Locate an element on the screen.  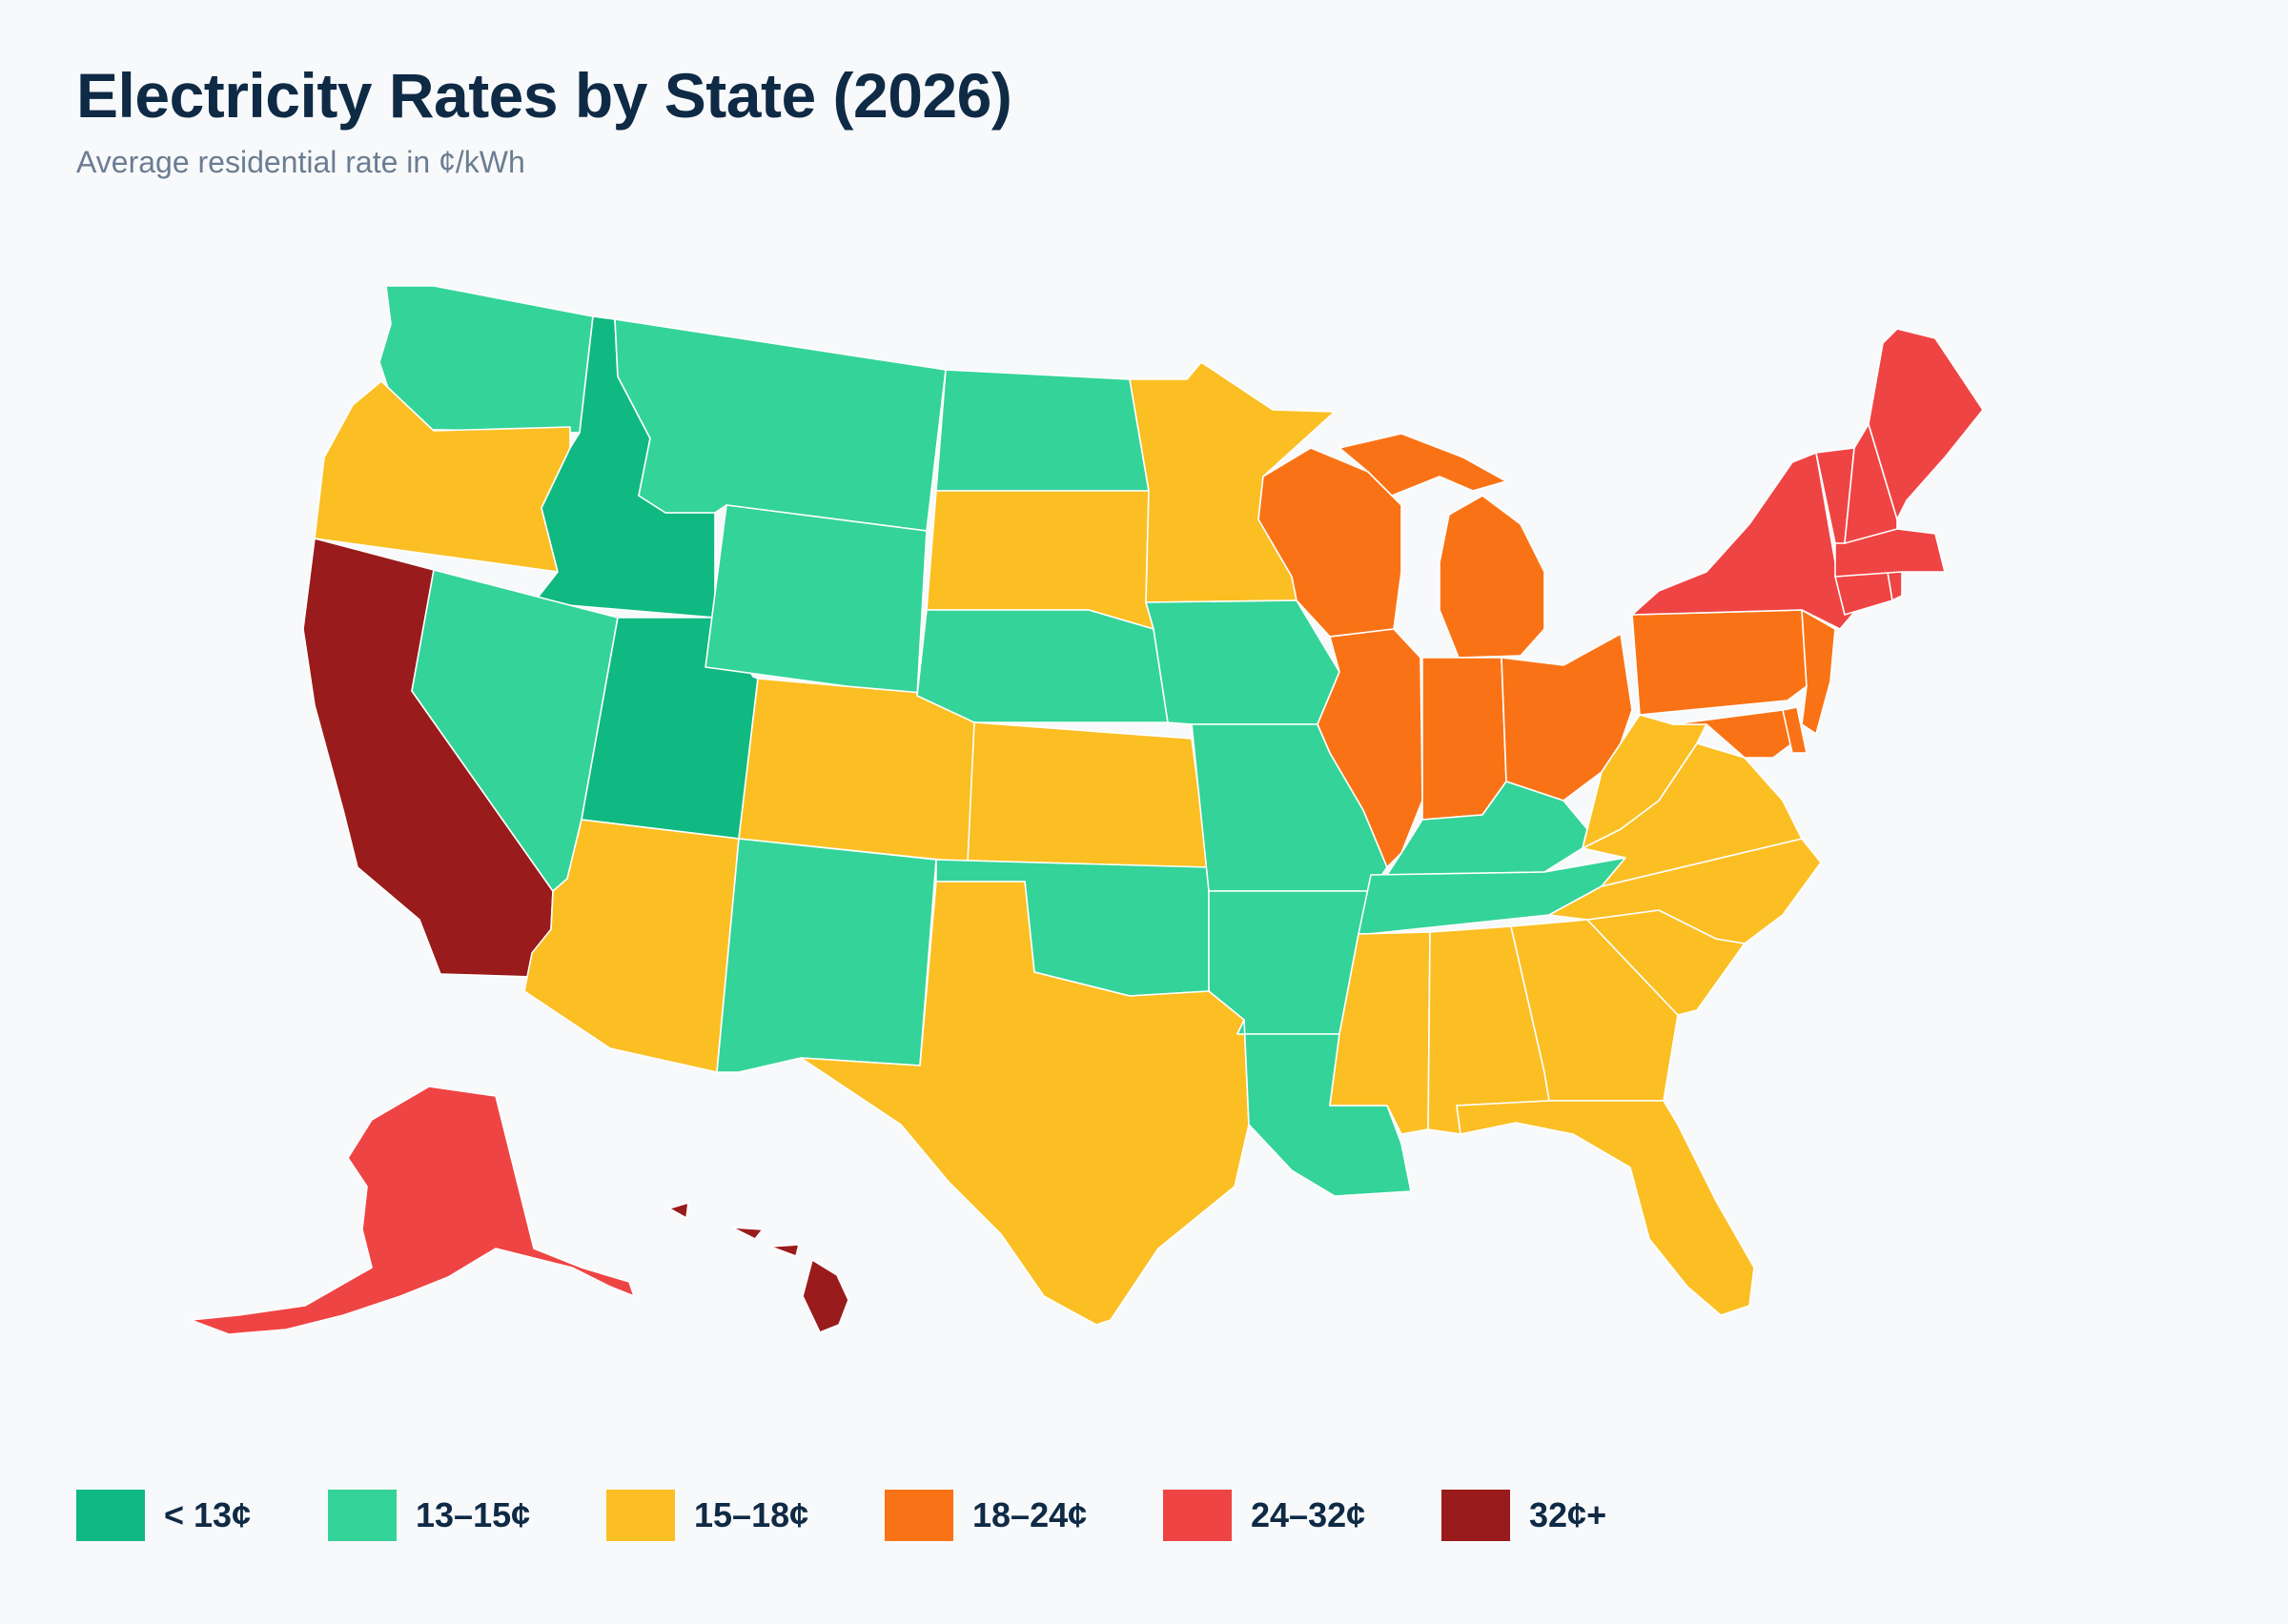
state-SD is located at coordinates (1040, 560).